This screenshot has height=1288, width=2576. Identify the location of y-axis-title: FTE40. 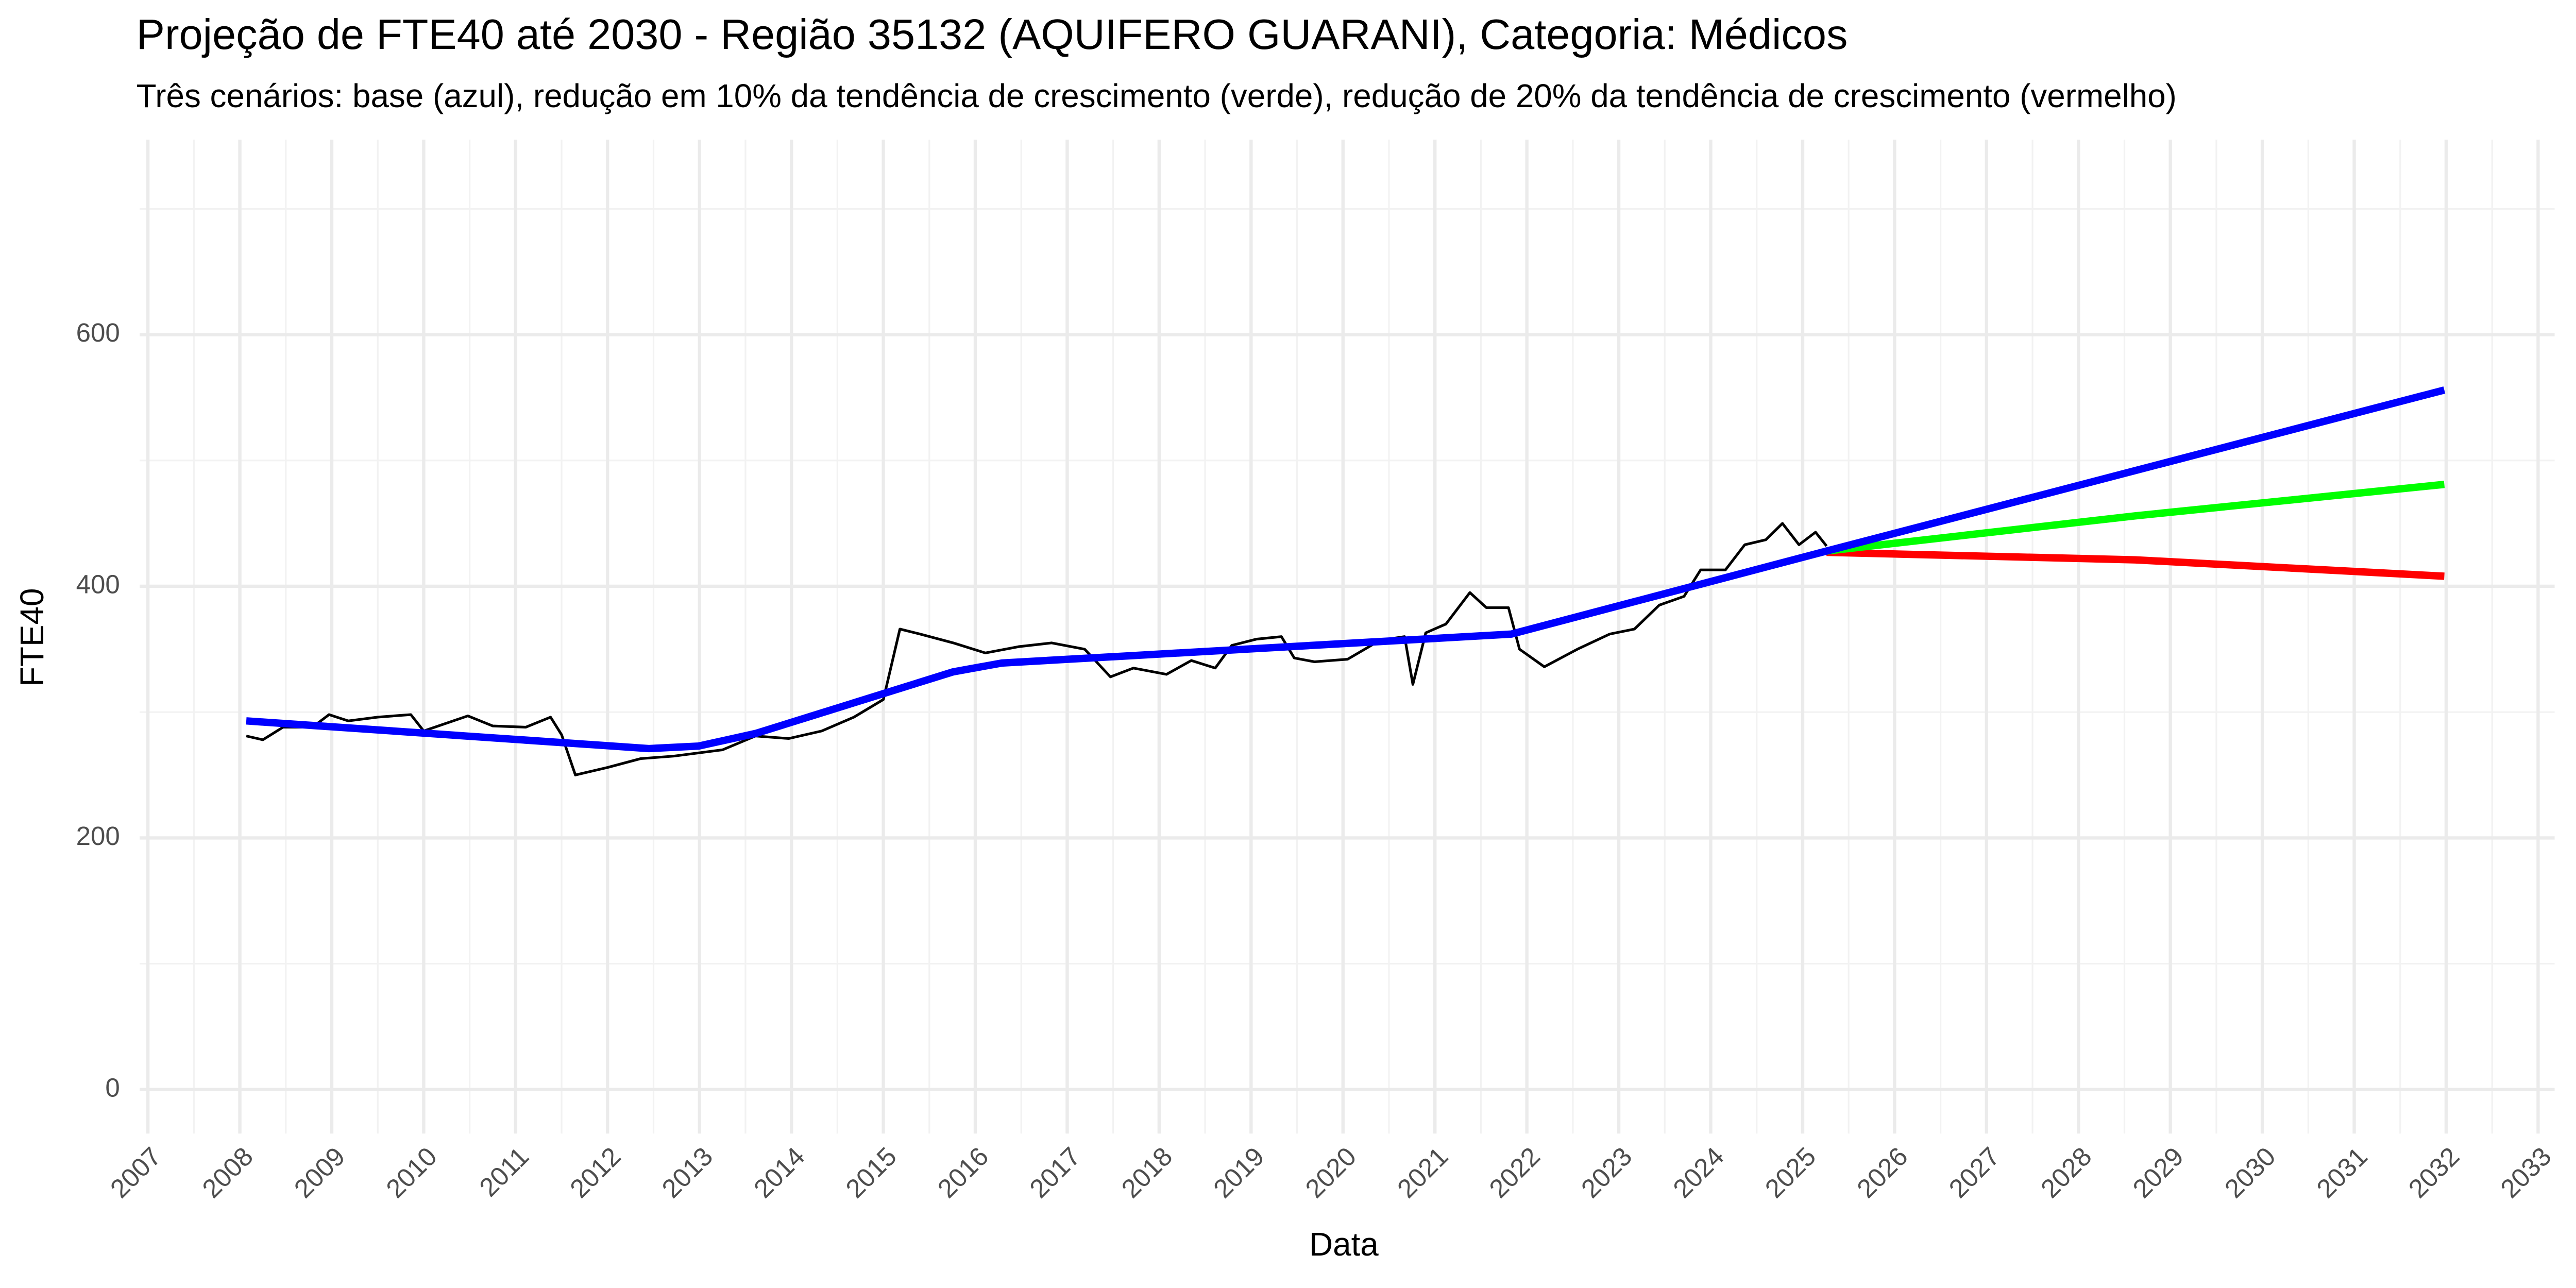
(31, 638).